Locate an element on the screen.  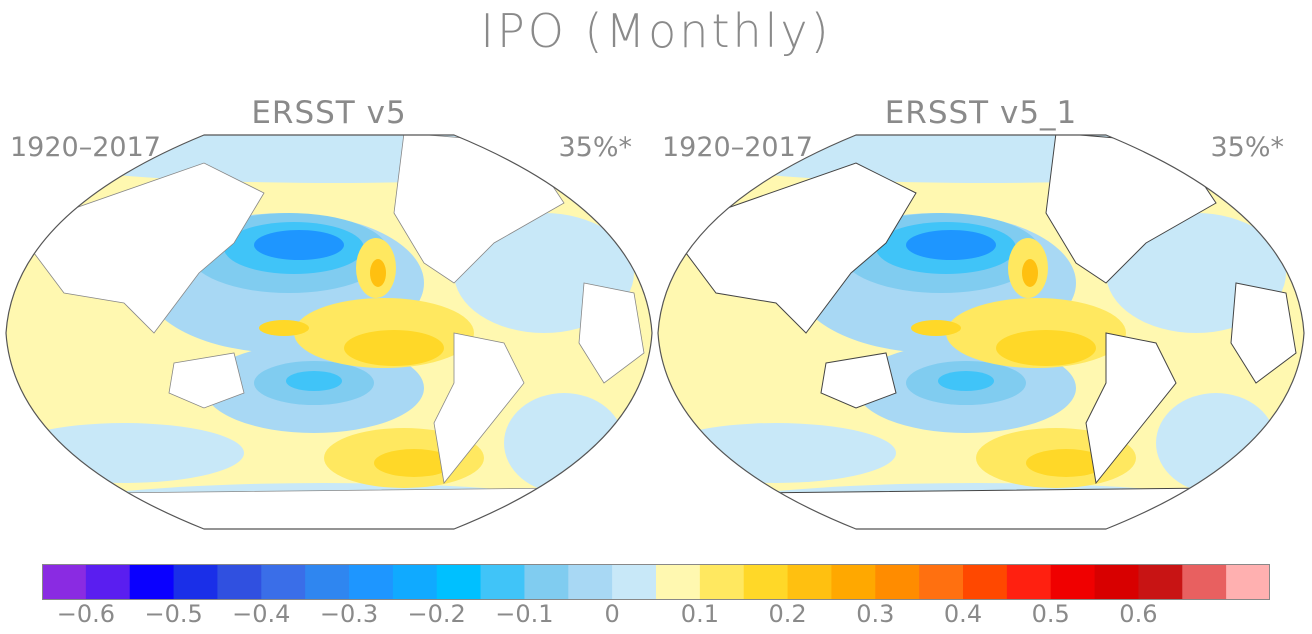
colorbar-tick-label: 0.5 is located at coordinates (1050, 614).